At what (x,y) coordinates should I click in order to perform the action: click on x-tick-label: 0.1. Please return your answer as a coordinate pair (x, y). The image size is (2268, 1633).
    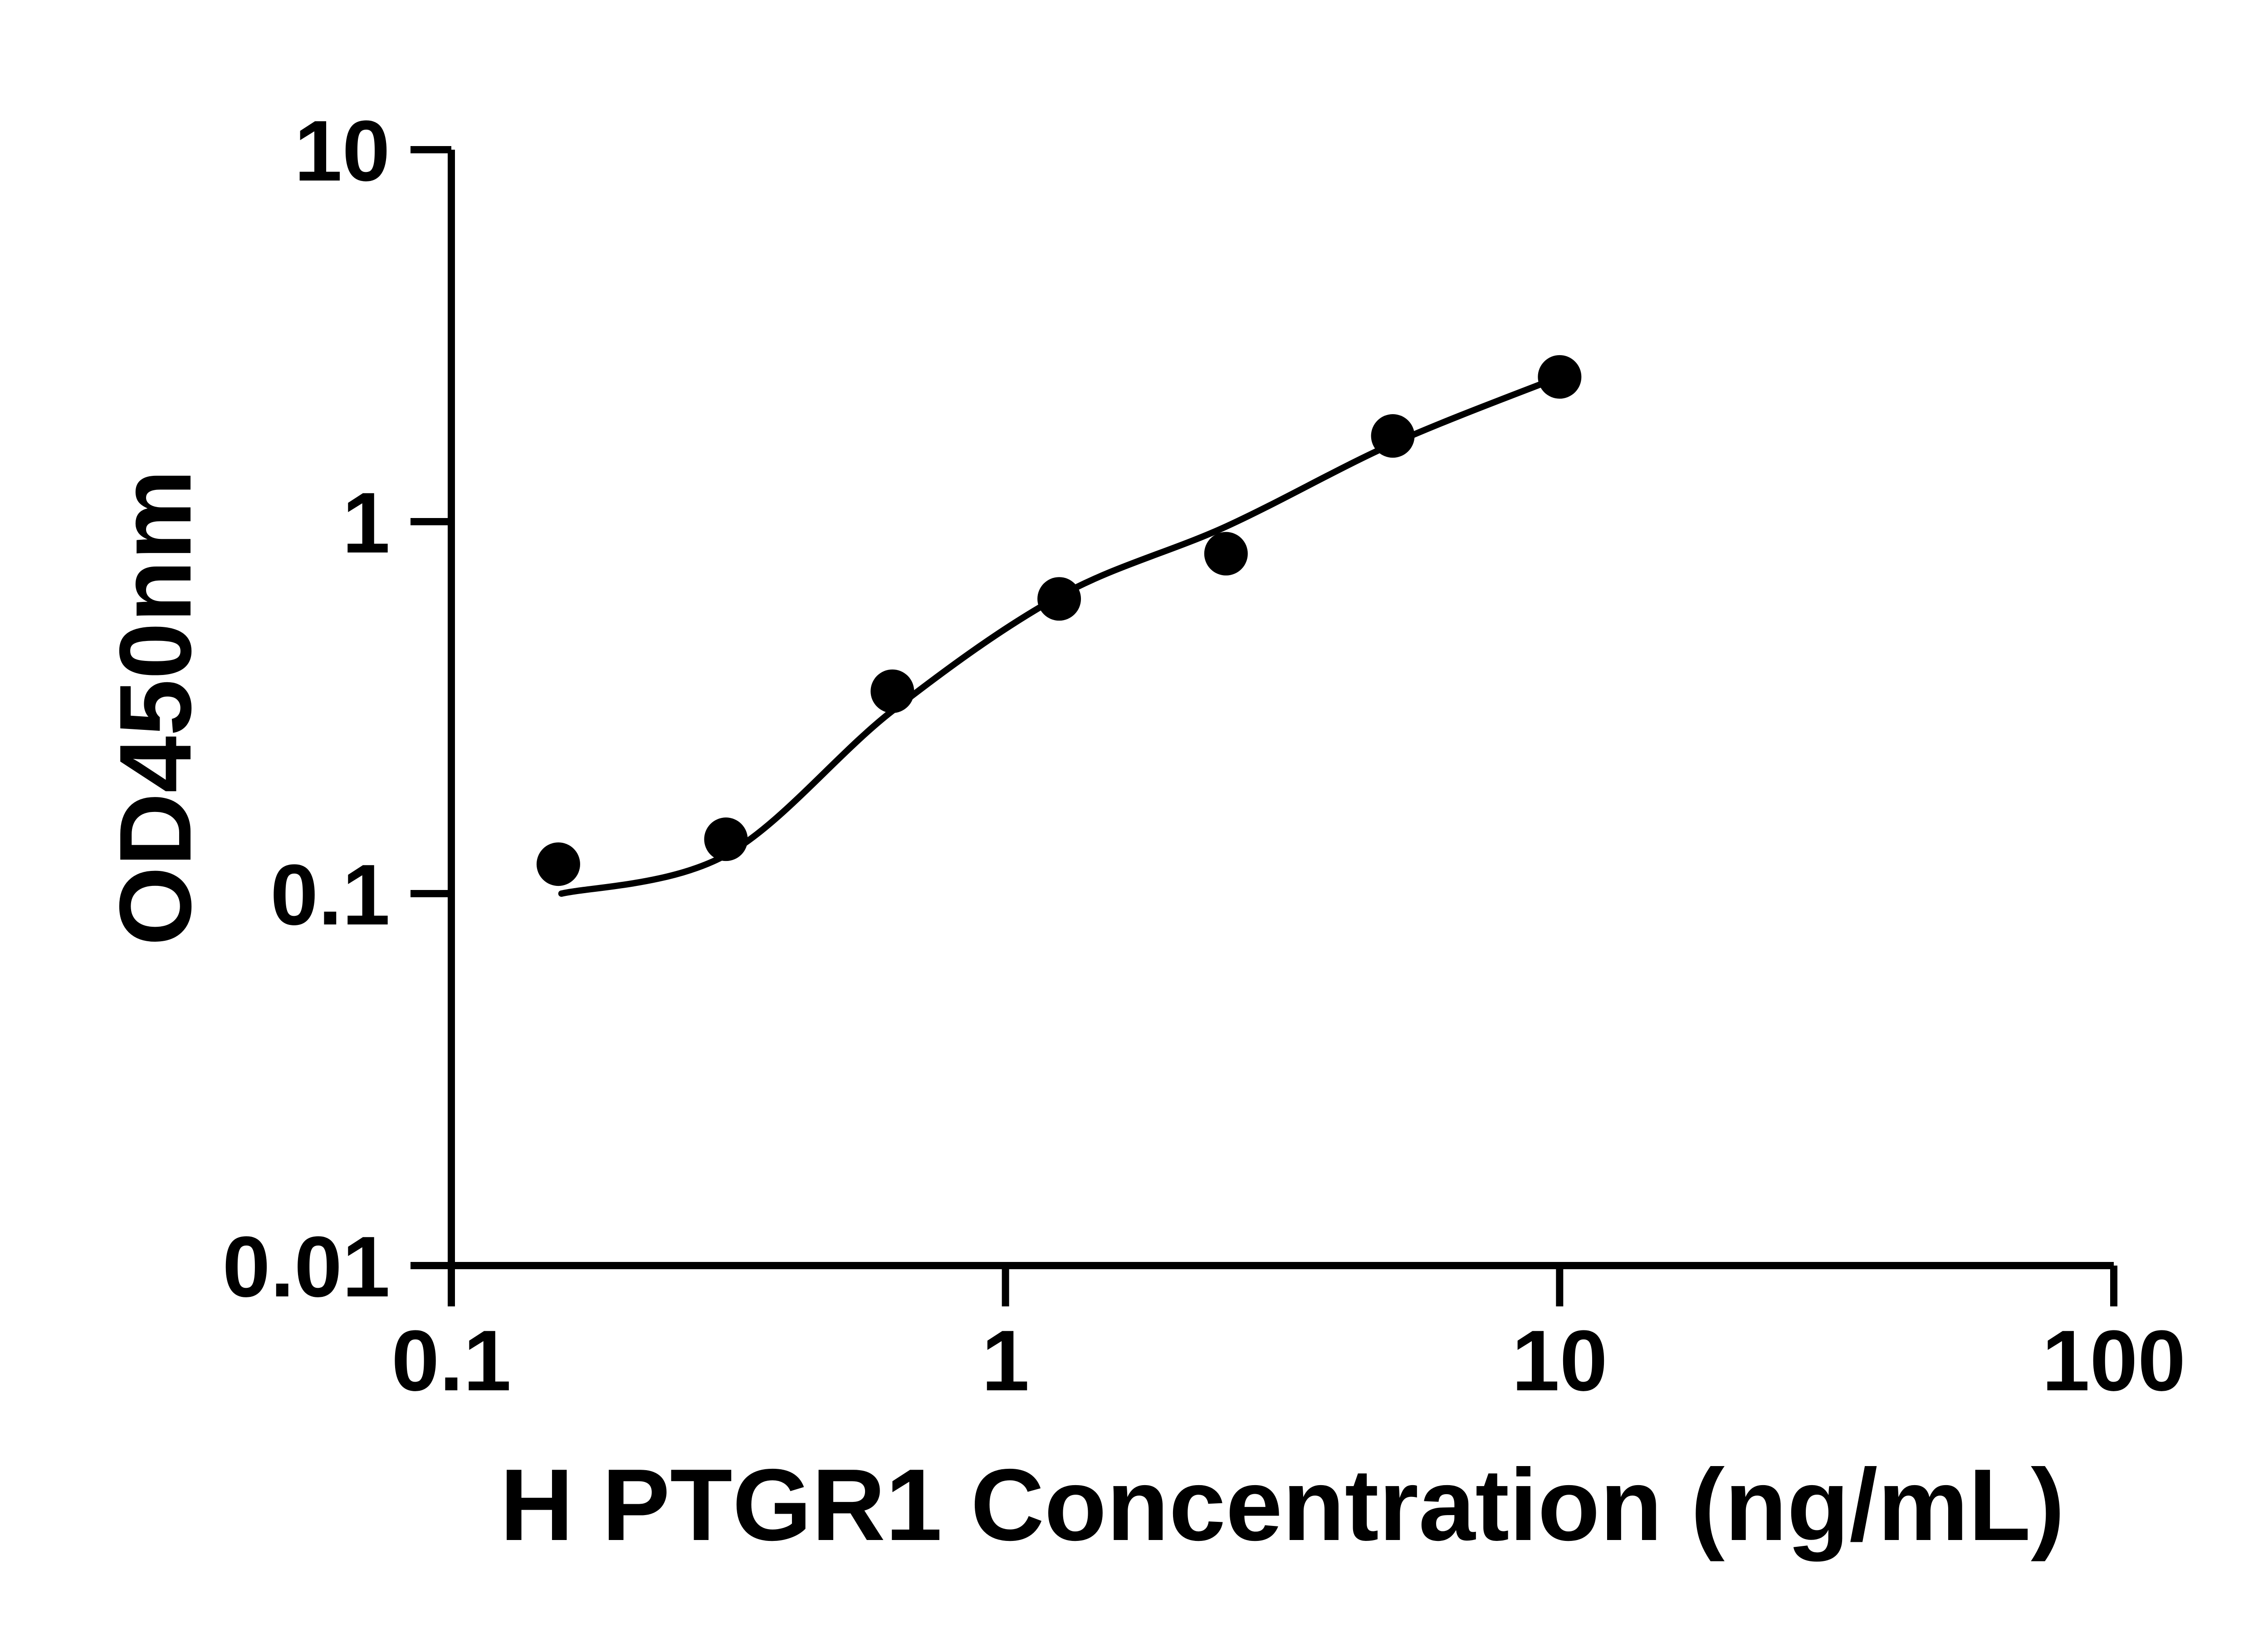
    Looking at the image, I should click on (451, 1361).